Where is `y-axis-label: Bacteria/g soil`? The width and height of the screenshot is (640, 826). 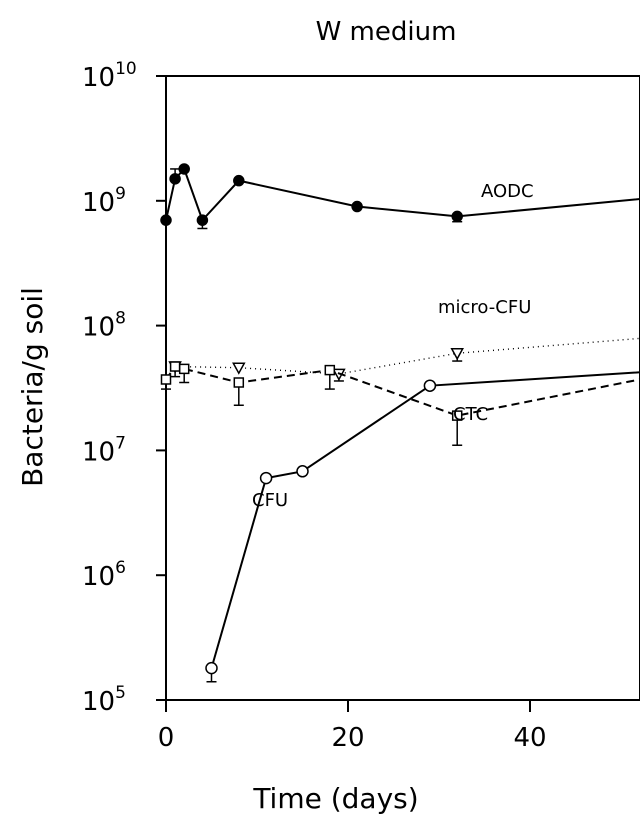 y-axis-label: Bacteria/g soil is located at coordinates (32, 387).